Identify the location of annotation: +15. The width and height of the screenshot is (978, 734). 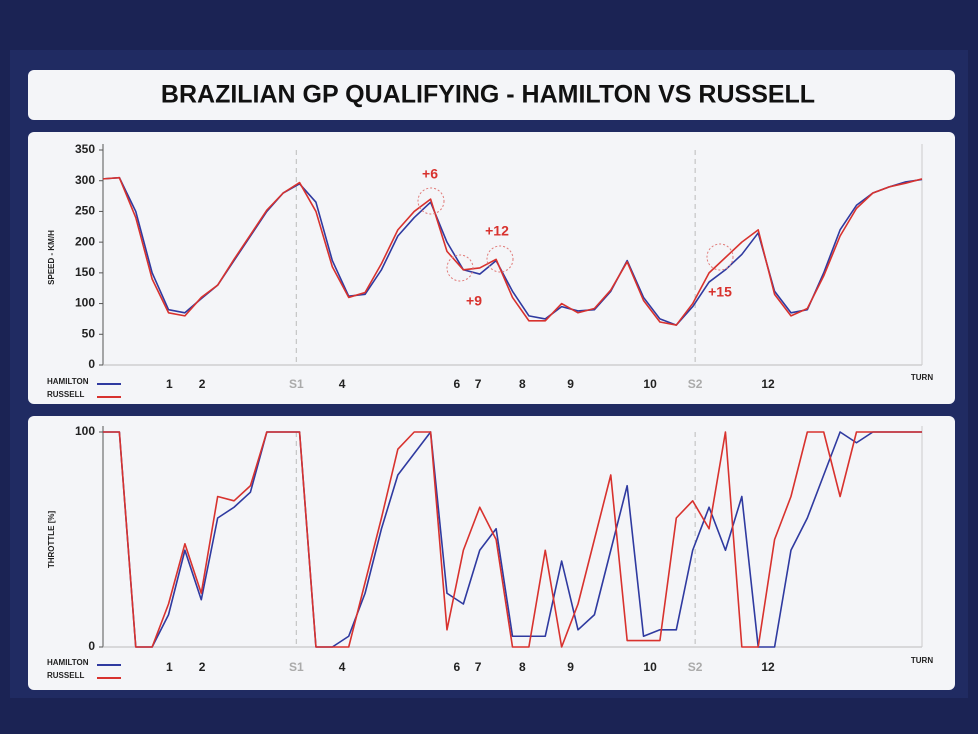
(720, 292).